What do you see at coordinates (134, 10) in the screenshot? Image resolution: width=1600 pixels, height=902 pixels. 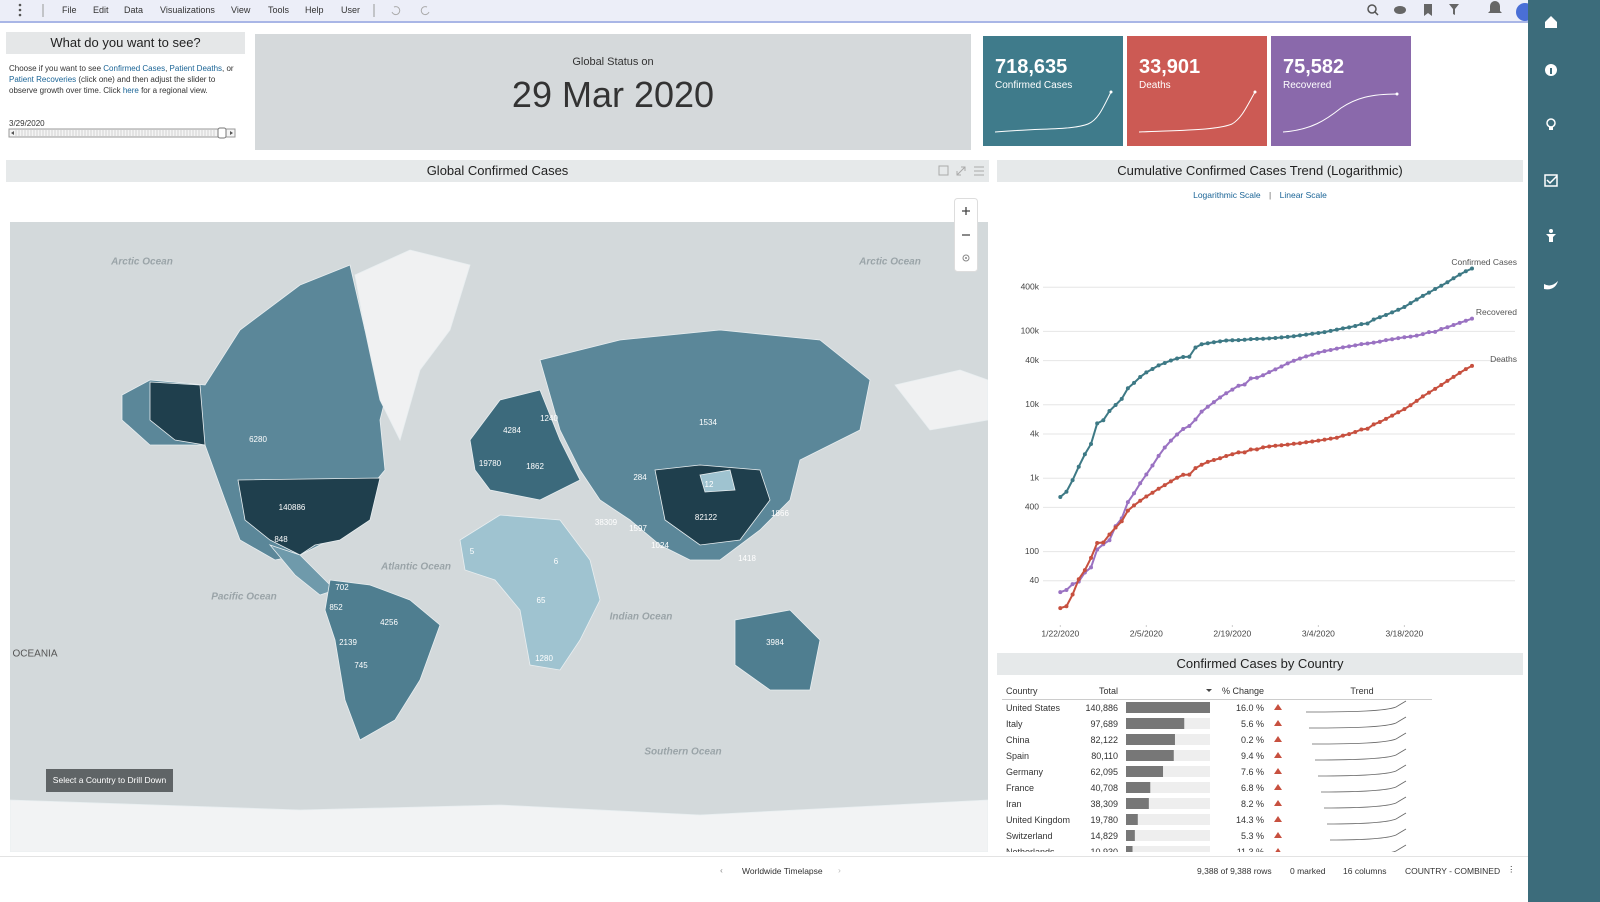 I see `menu-item: Data` at bounding box center [134, 10].